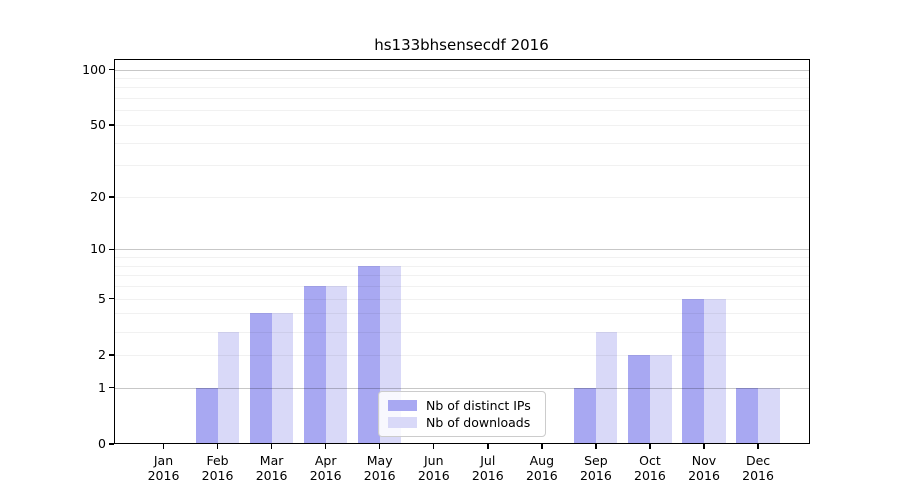 The width and height of the screenshot is (900, 500). Describe the element at coordinates (325, 460) in the screenshot. I see `x-tick-label-month: Apr` at that location.